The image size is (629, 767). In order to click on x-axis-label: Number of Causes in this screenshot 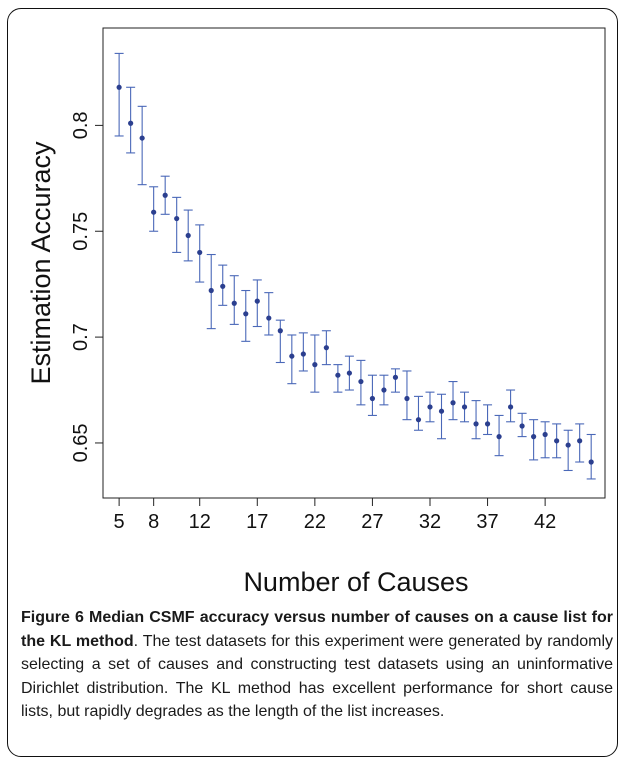, I will do `click(355, 582)`.